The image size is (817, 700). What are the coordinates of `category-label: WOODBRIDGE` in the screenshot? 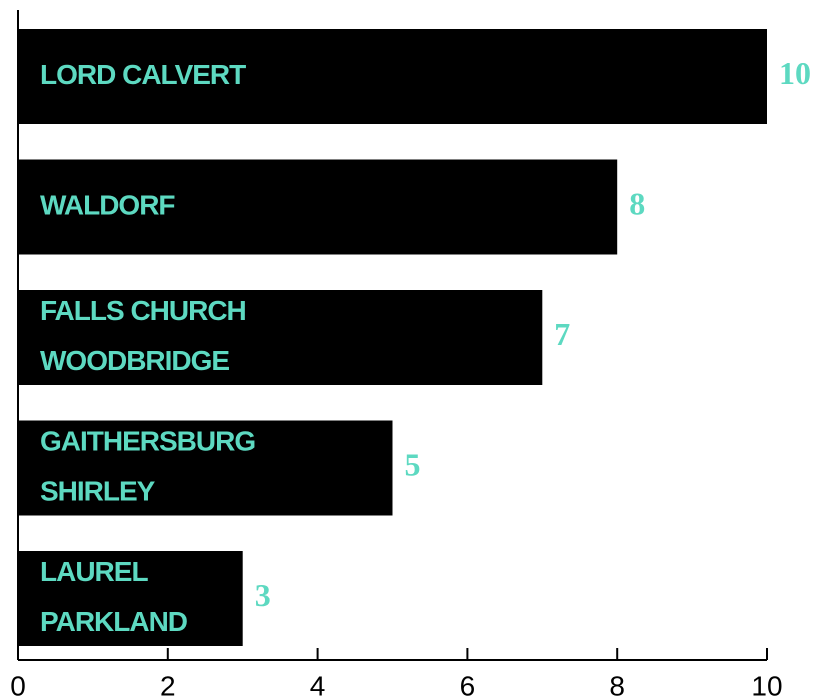 It's located at (134, 360).